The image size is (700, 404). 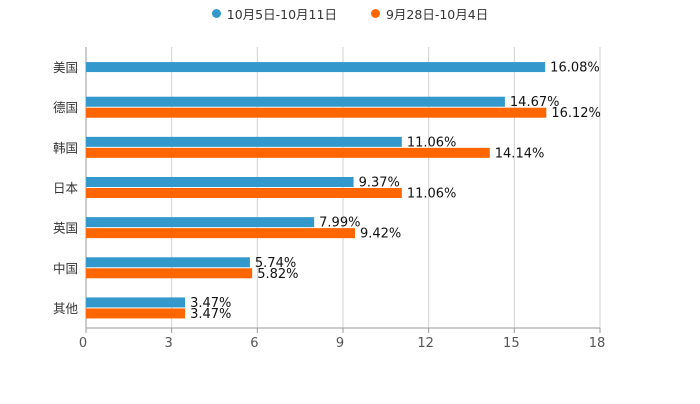 What do you see at coordinates (65, 268) in the screenshot?
I see `y-category-label: 中国` at bounding box center [65, 268].